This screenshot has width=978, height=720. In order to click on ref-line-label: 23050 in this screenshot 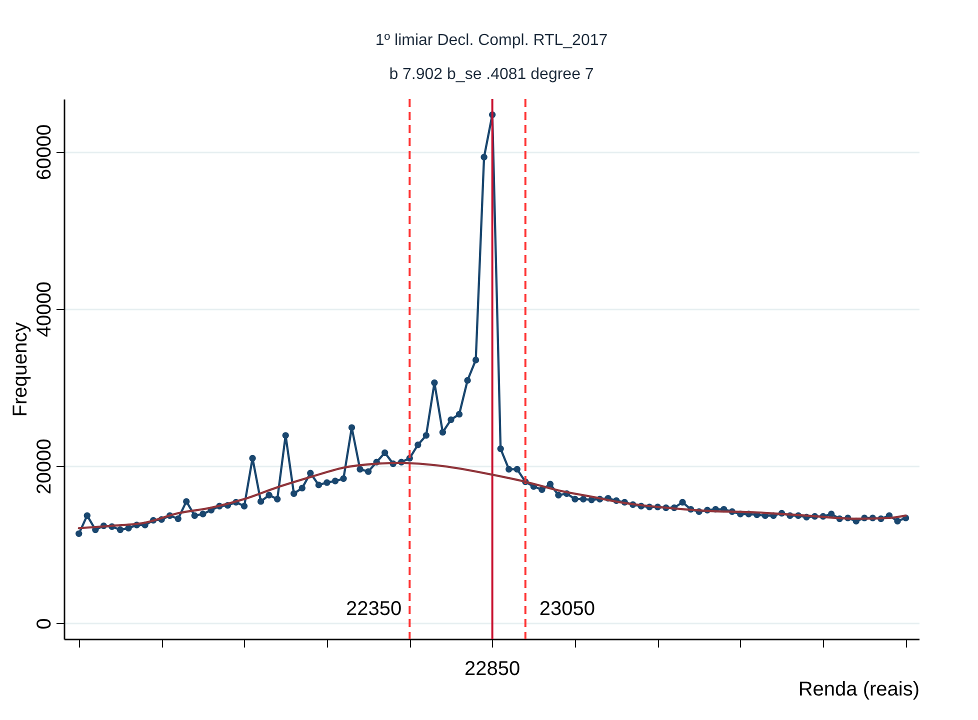, I will do `click(567, 609)`.